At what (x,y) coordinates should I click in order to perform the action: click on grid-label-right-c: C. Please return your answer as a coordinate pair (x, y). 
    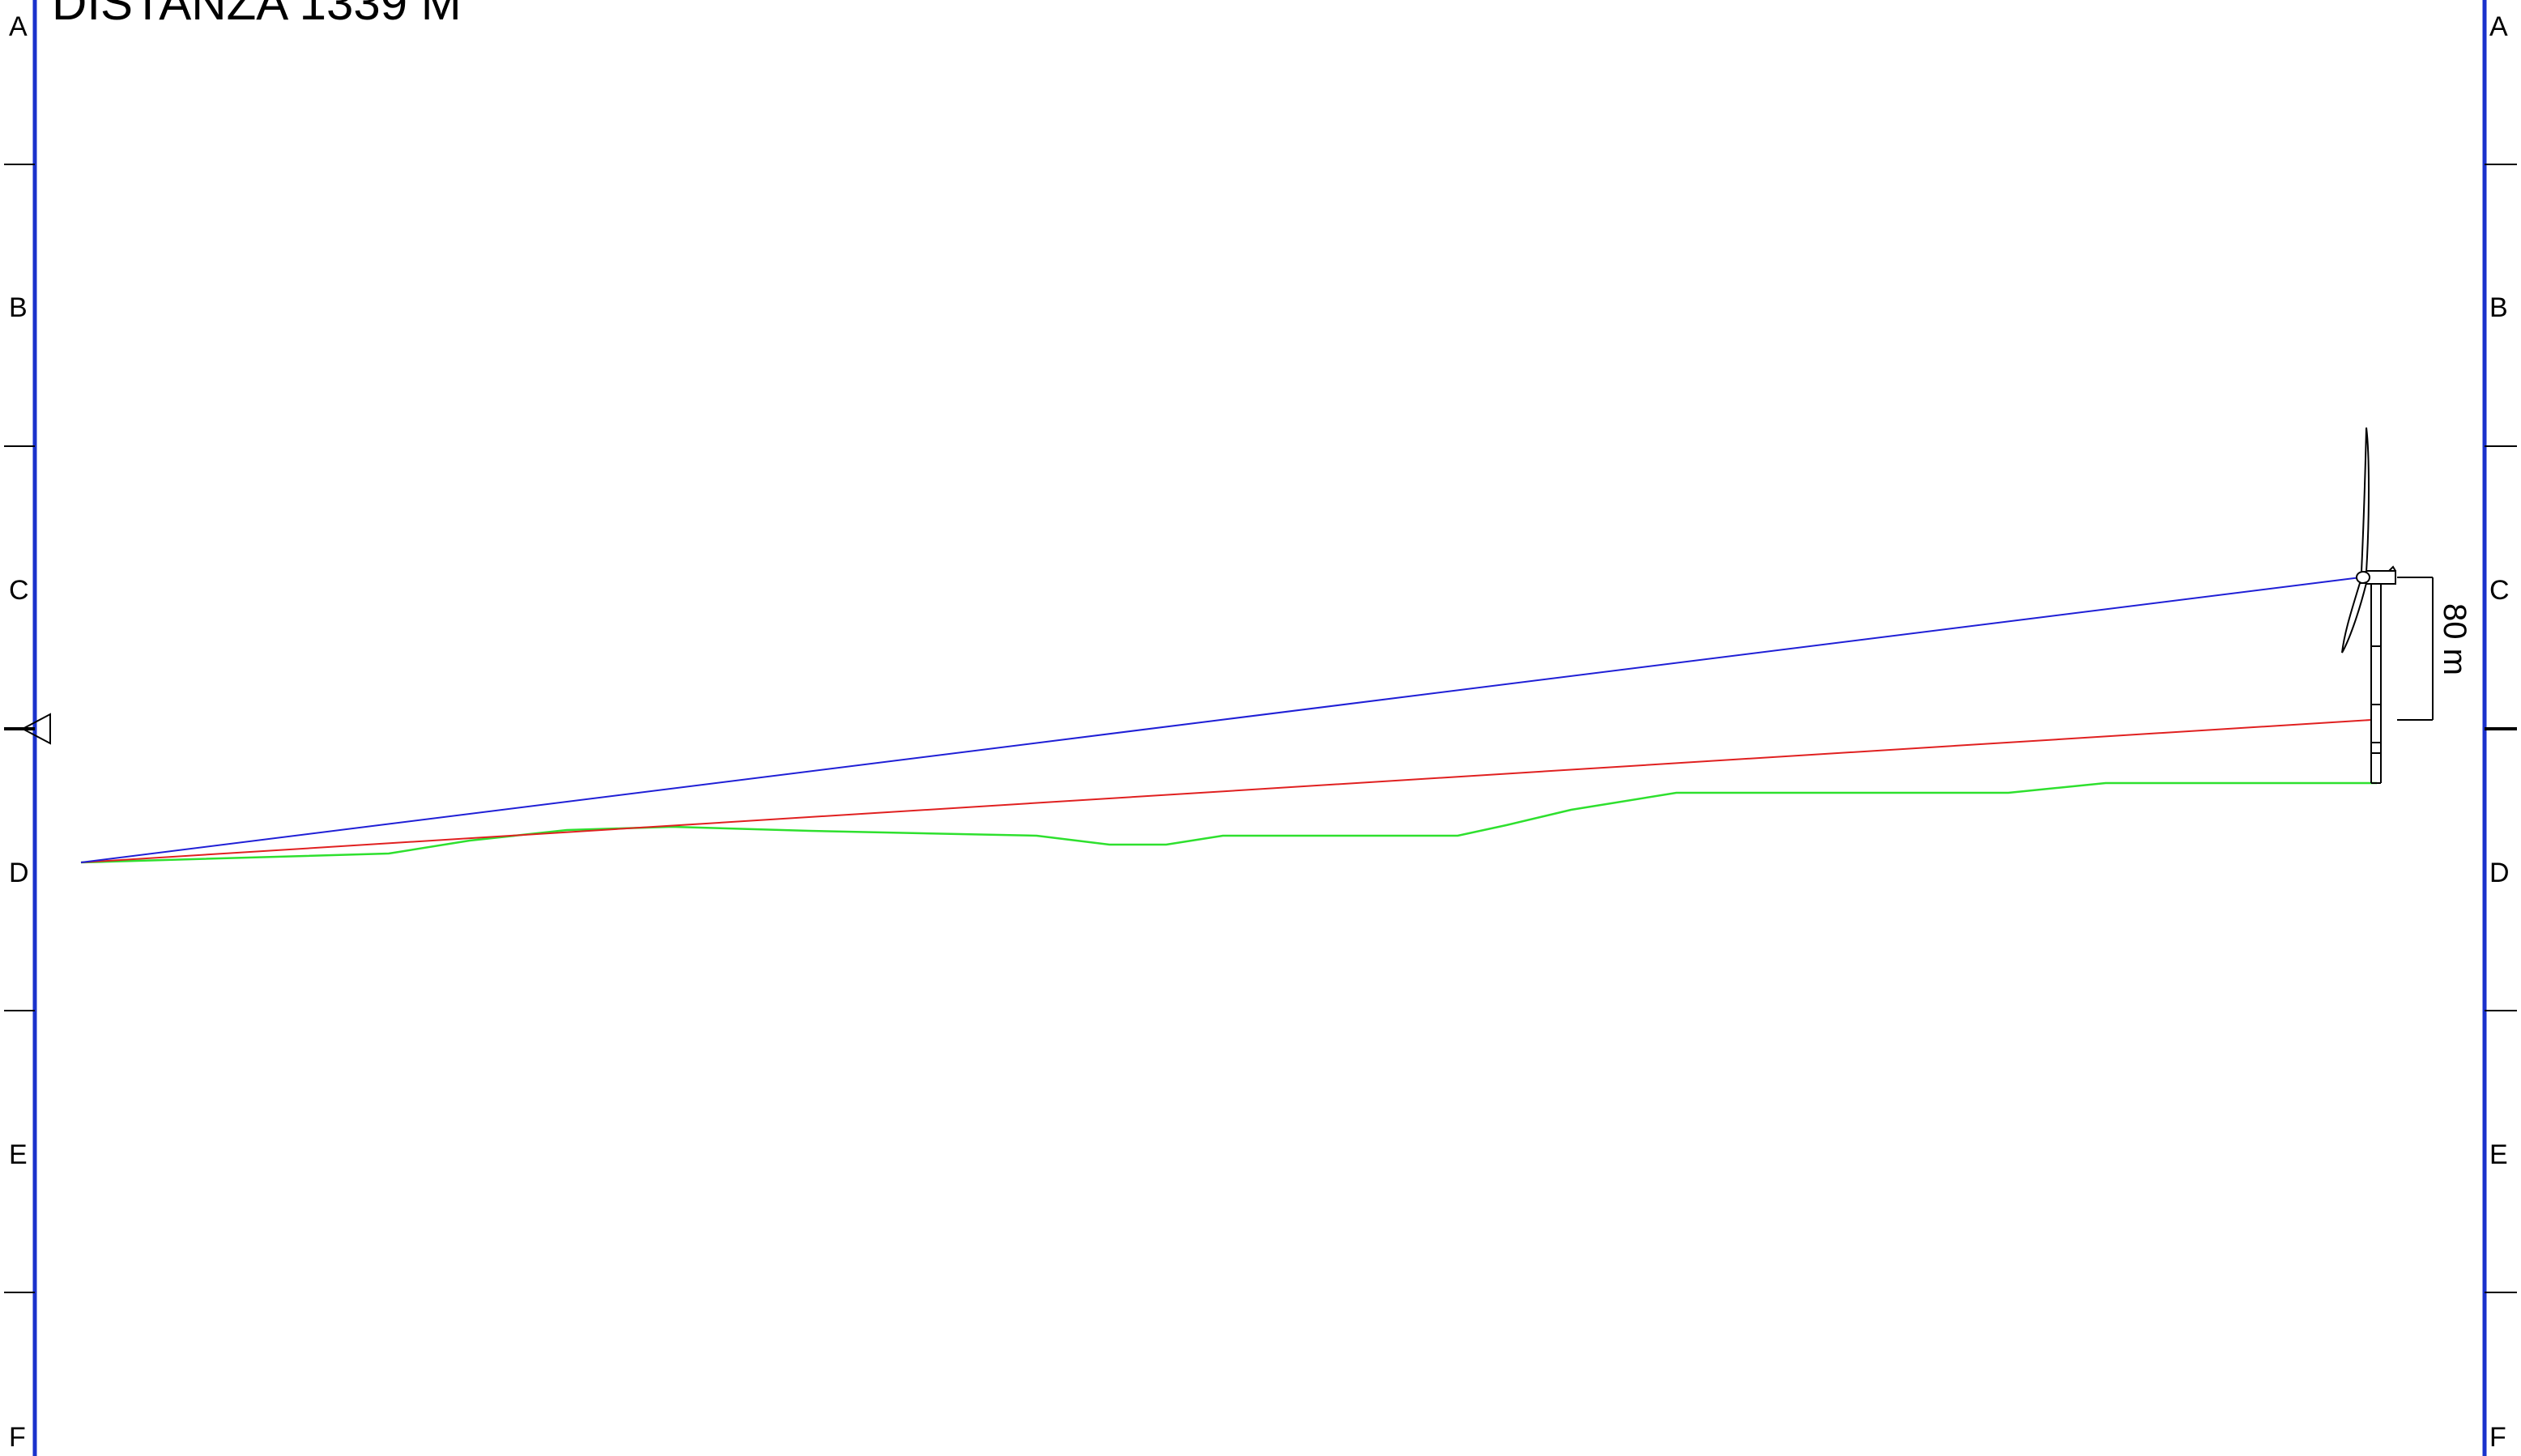
    Looking at the image, I should click on (2499, 590).